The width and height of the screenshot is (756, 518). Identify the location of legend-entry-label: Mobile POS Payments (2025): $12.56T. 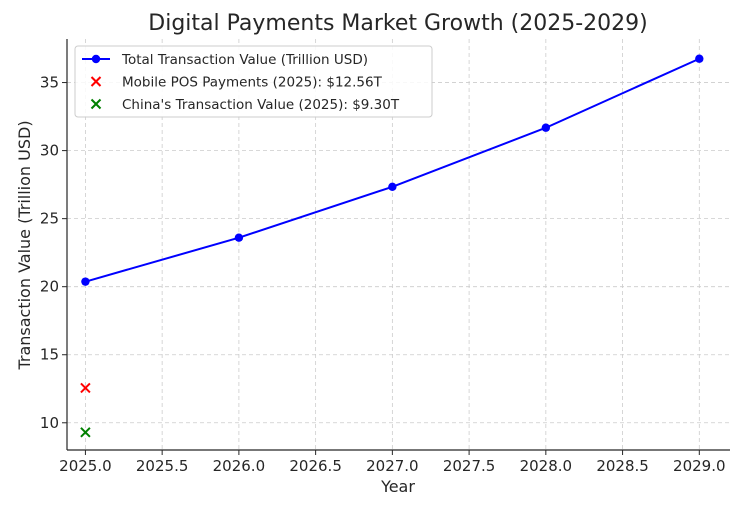
(252, 83).